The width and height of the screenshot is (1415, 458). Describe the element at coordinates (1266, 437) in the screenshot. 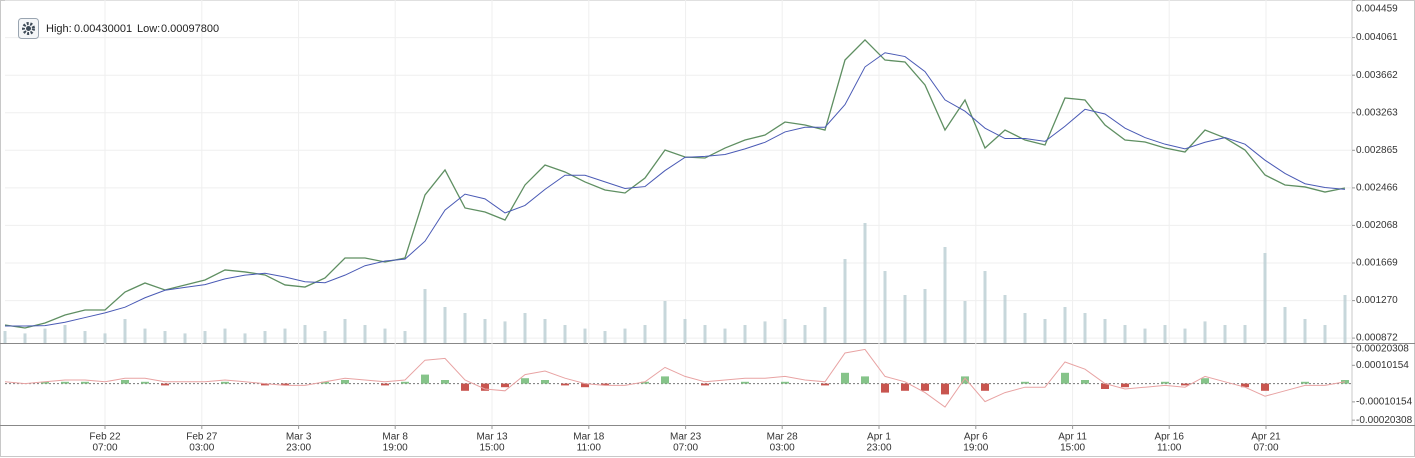

I see `x-tick-label: Apr 21` at that location.